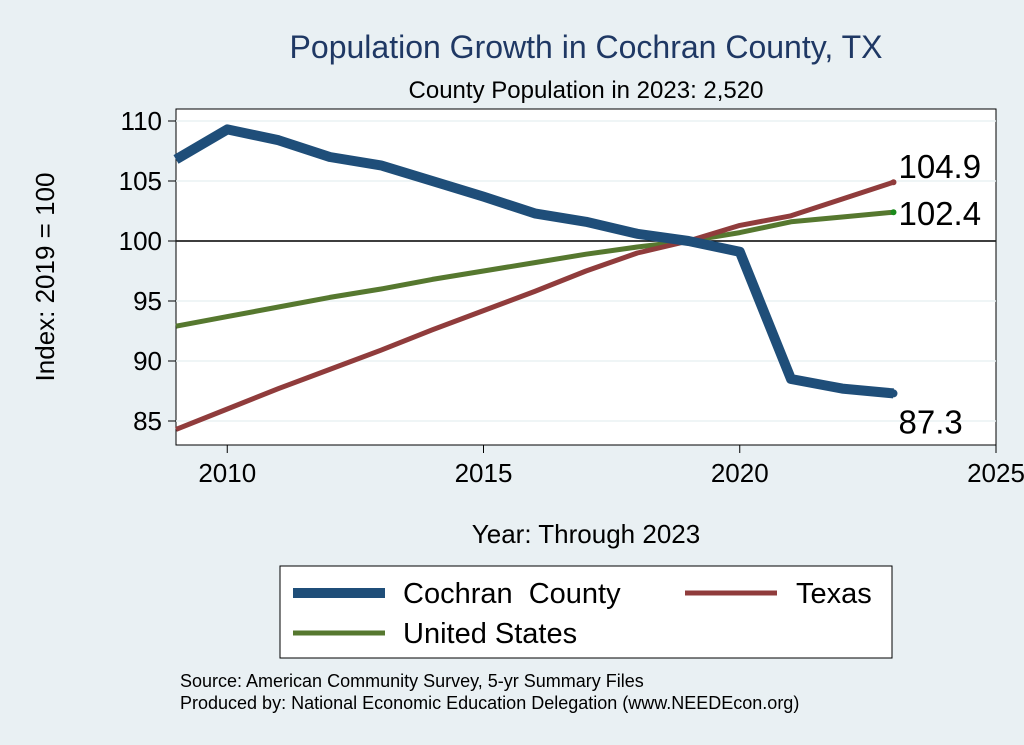  I want to click on end-labels: 87.3 104.9 102.4, so click(940, 294).